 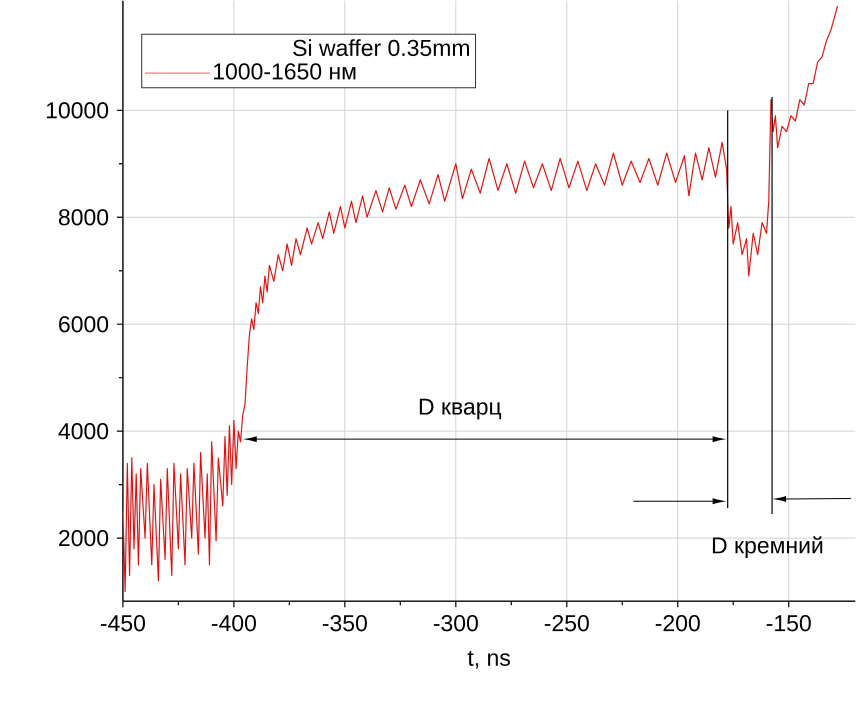 What do you see at coordinates (234, 623) in the screenshot?
I see `x-tick-label: -400` at bounding box center [234, 623].